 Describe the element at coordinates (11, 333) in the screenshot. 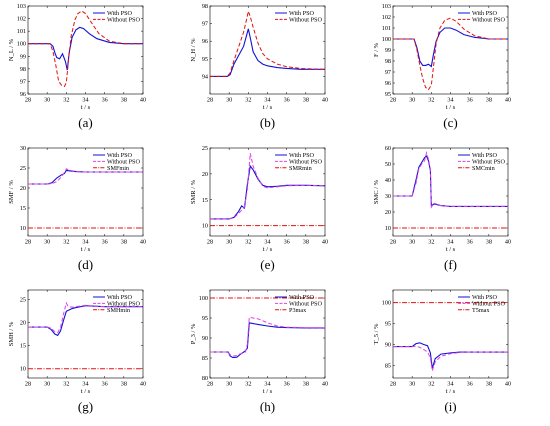

I see `y-axis-label: SMH / %` at that location.